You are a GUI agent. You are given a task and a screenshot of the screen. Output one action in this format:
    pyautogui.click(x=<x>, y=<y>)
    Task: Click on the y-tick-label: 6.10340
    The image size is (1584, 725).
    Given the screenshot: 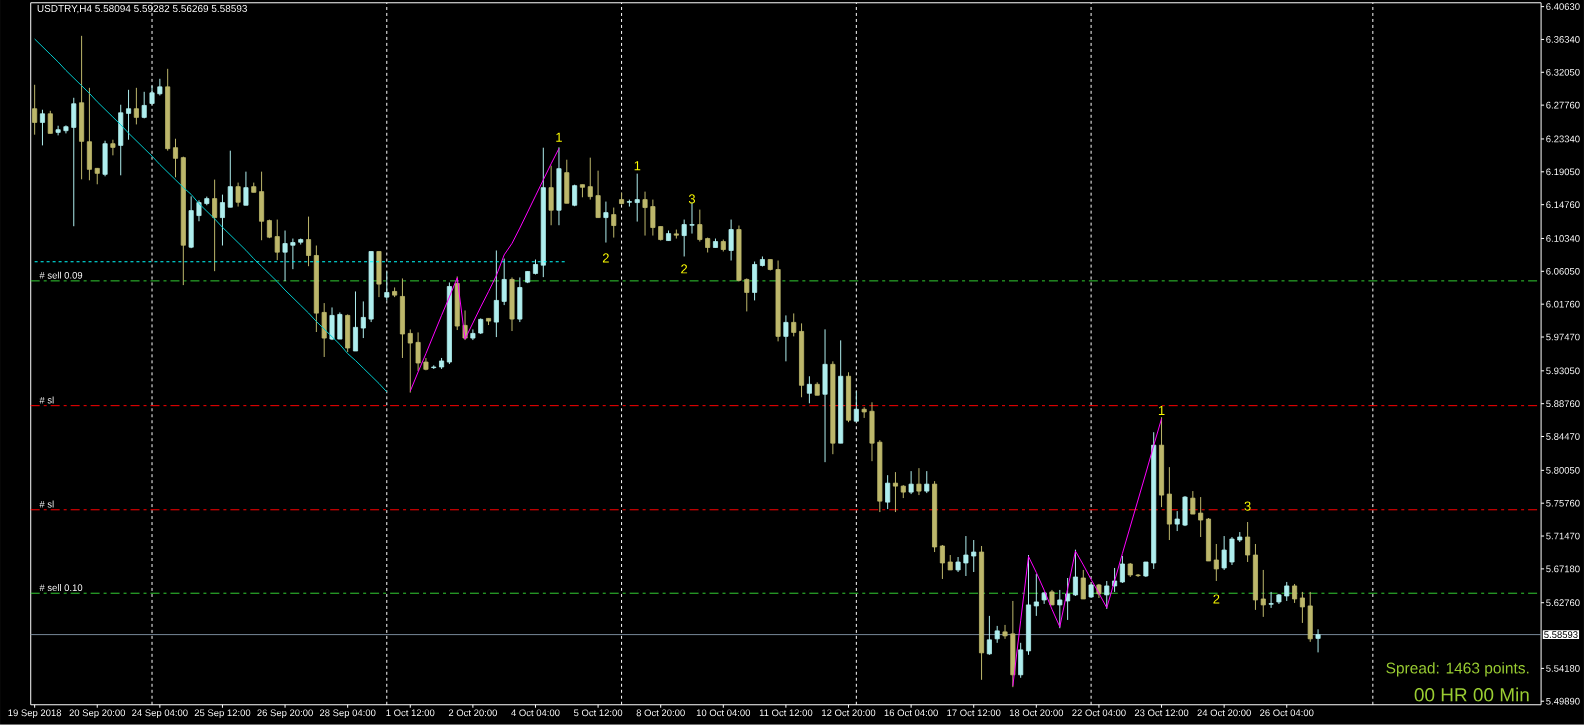 What is the action you would take?
    pyautogui.click(x=1563, y=238)
    